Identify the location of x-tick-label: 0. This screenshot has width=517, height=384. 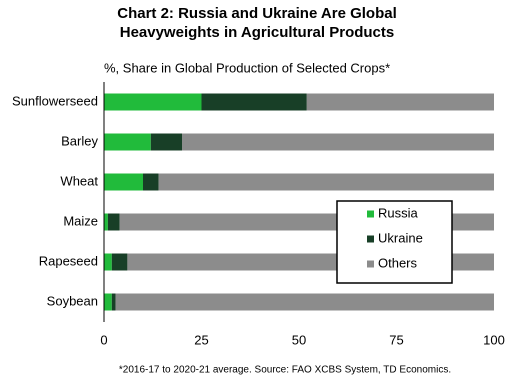
(103, 339).